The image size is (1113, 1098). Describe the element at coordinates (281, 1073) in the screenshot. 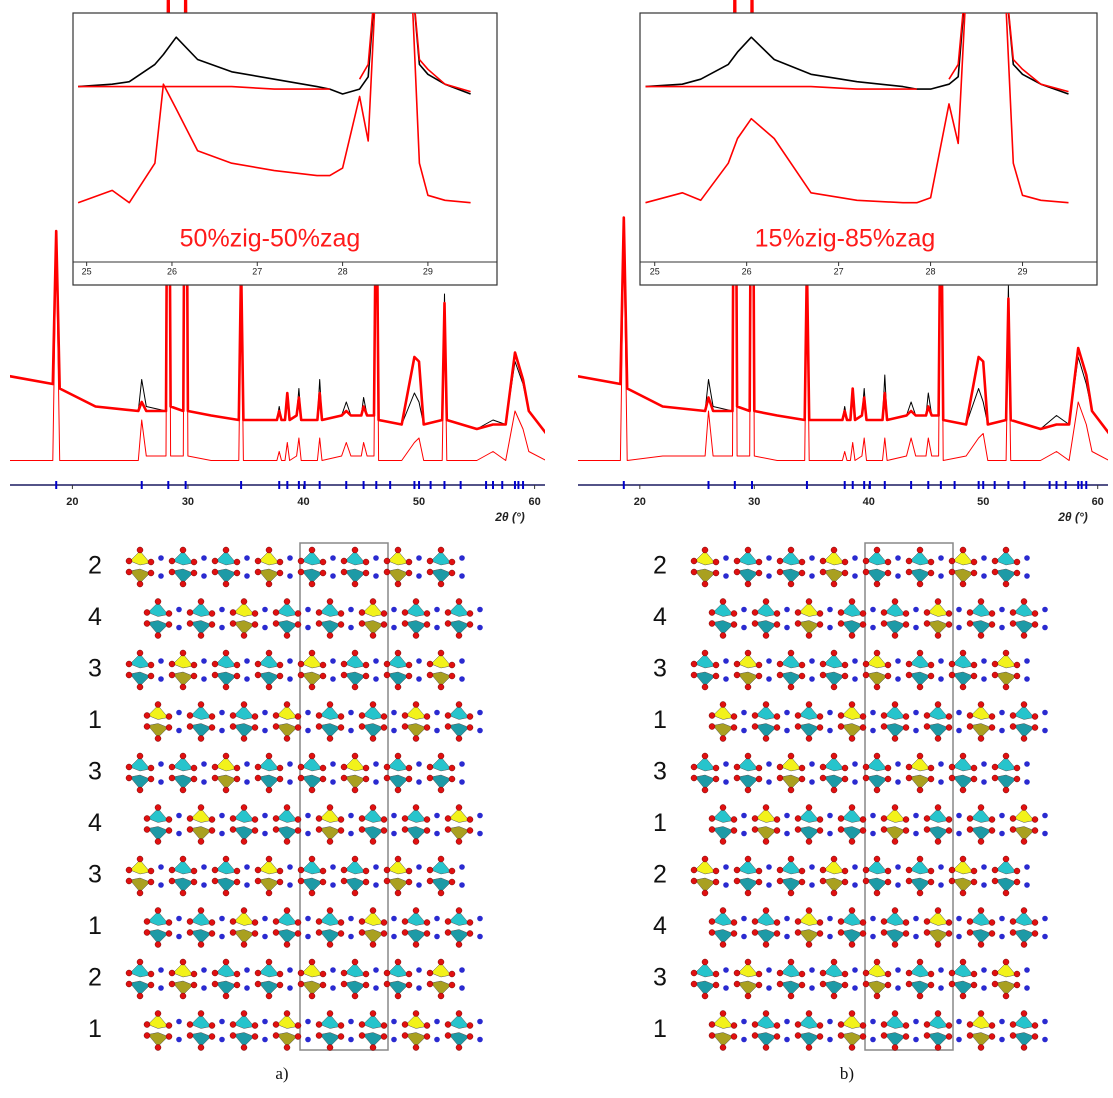

I see `panel-caption: a)` at that location.